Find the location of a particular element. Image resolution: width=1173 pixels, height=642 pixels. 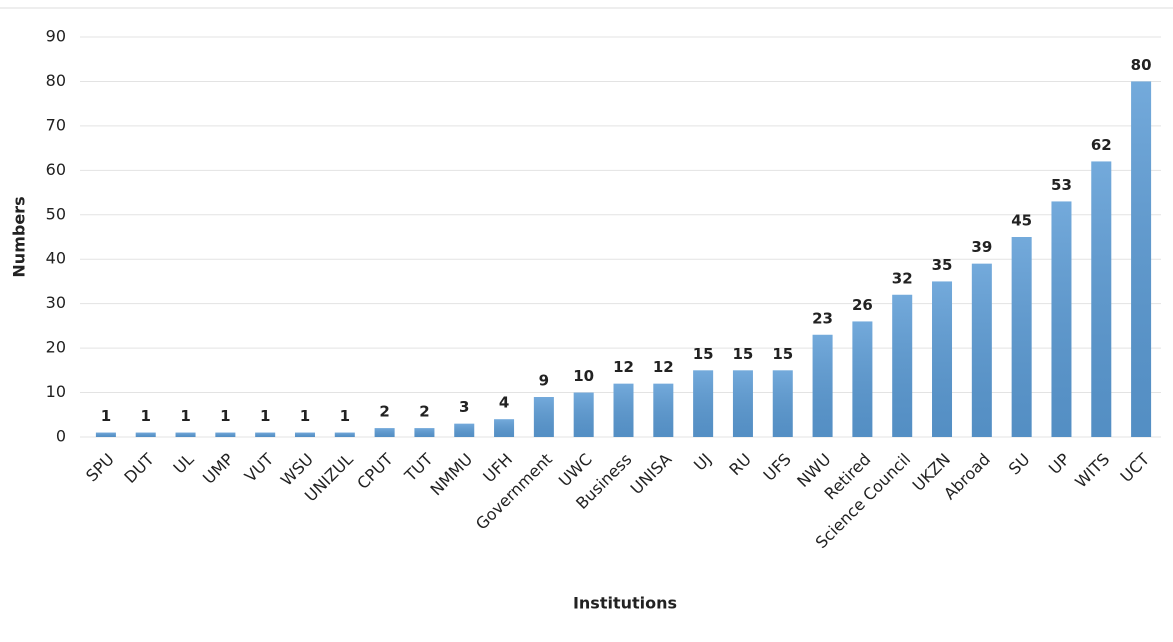

y-tick-label: 20 is located at coordinates (56, 347).